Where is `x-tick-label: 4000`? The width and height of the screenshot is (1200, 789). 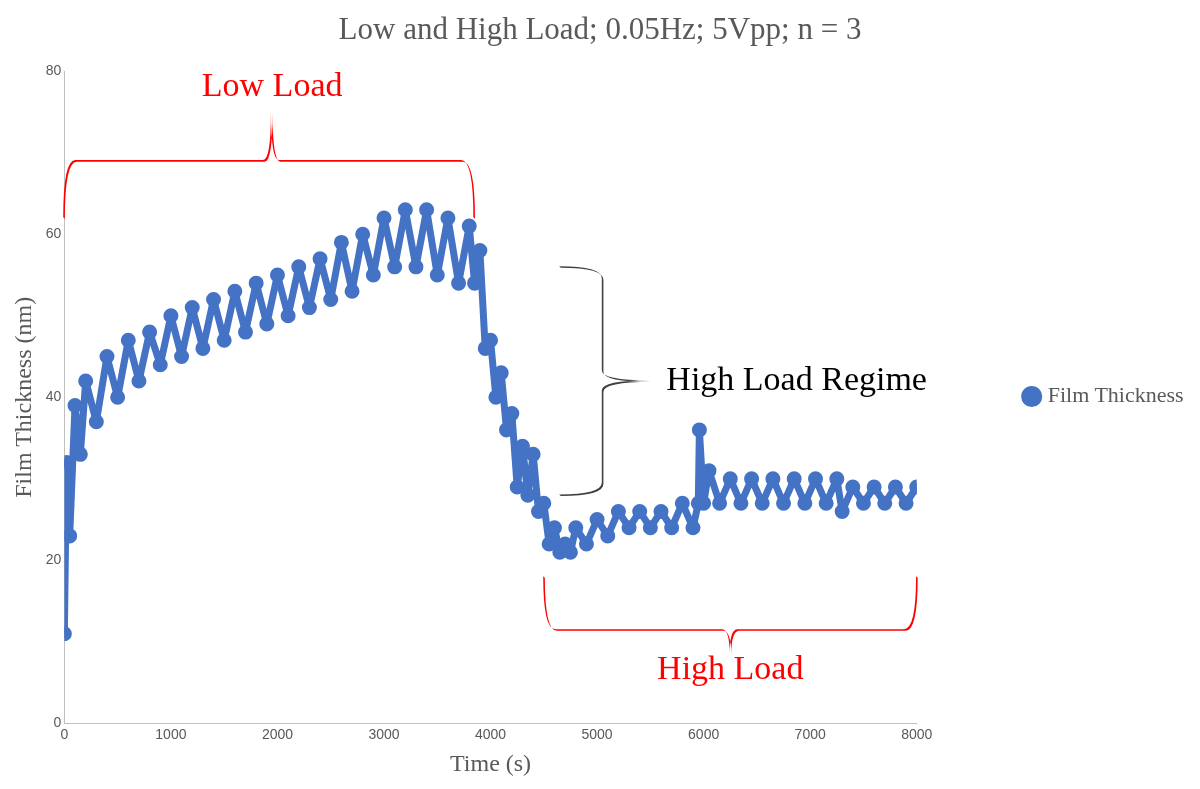
x-tick-label: 4000 is located at coordinates (490, 733).